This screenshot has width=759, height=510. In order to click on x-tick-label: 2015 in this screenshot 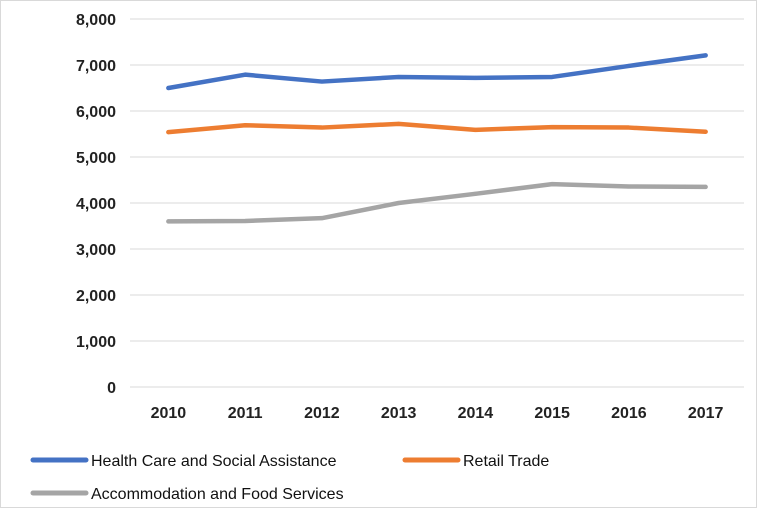, I will do `click(552, 413)`.